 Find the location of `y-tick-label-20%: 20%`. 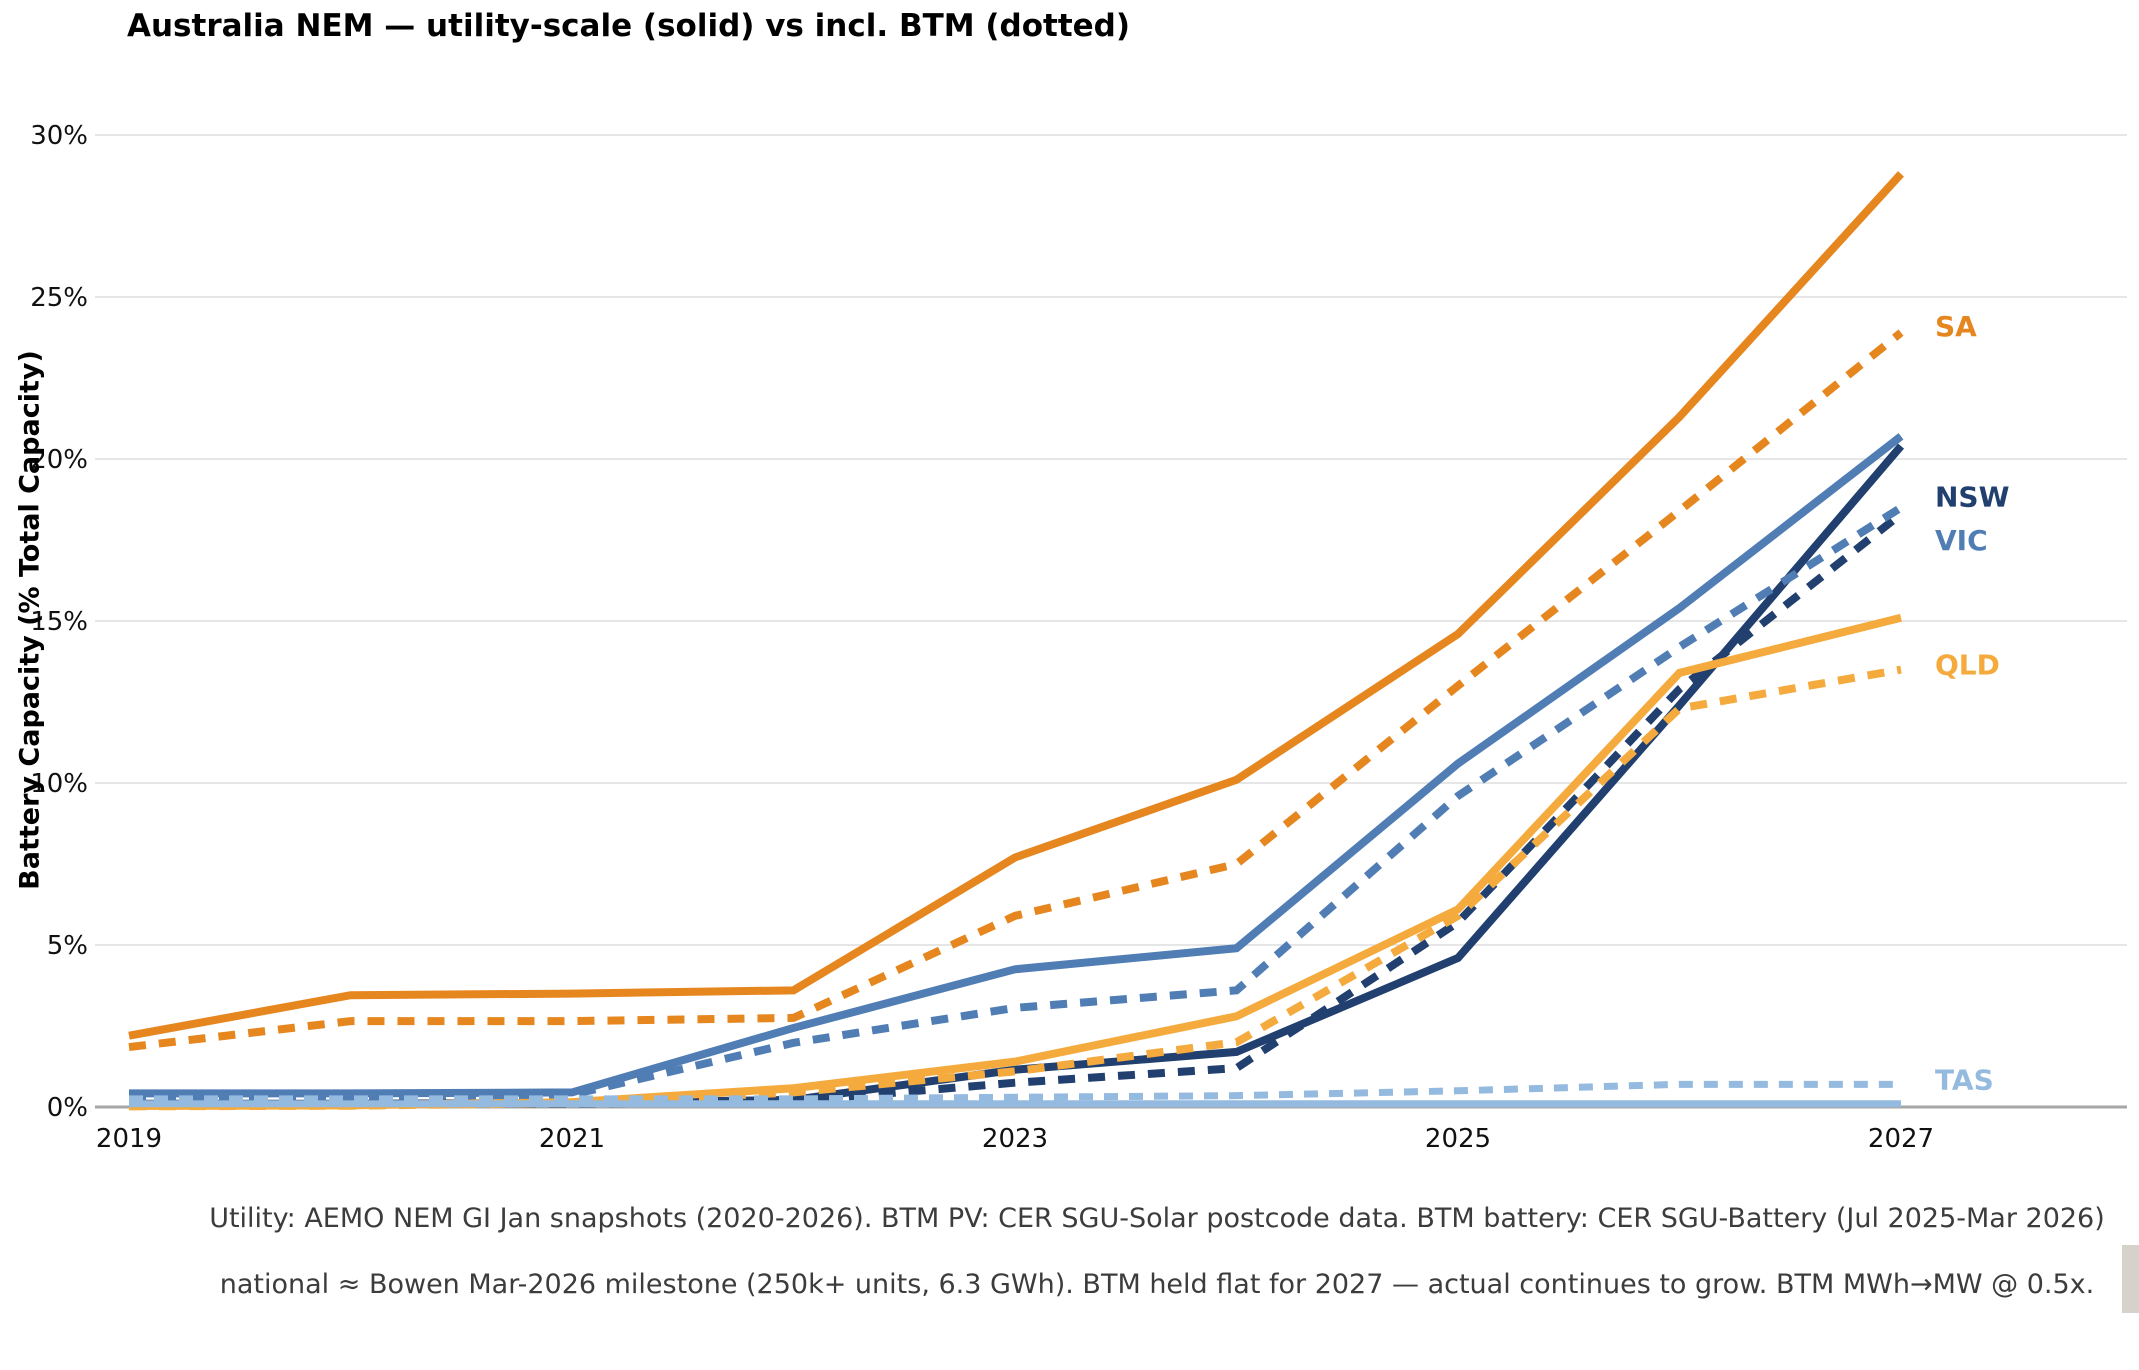

y-tick-label-20%: 20% is located at coordinates (59, 460).